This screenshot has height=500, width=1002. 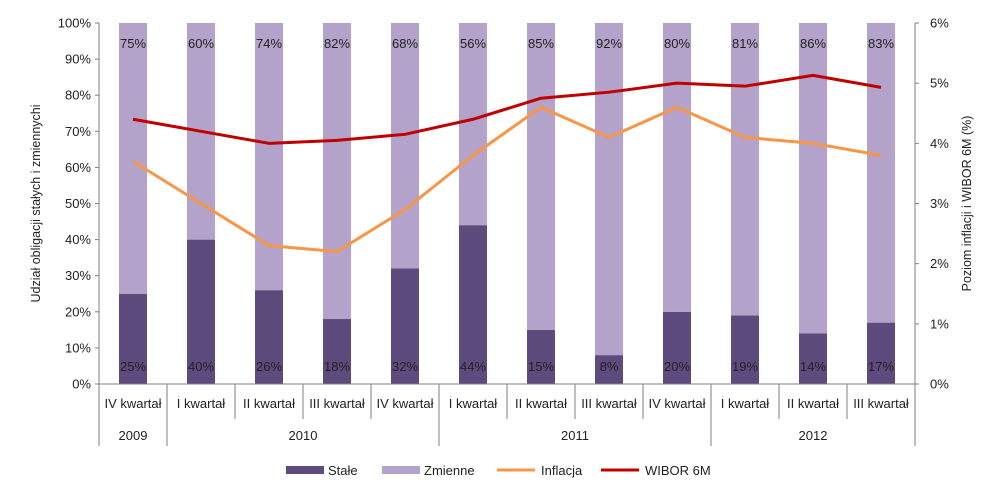 I want to click on y2-tick-label: 4%, so click(x=939, y=143).